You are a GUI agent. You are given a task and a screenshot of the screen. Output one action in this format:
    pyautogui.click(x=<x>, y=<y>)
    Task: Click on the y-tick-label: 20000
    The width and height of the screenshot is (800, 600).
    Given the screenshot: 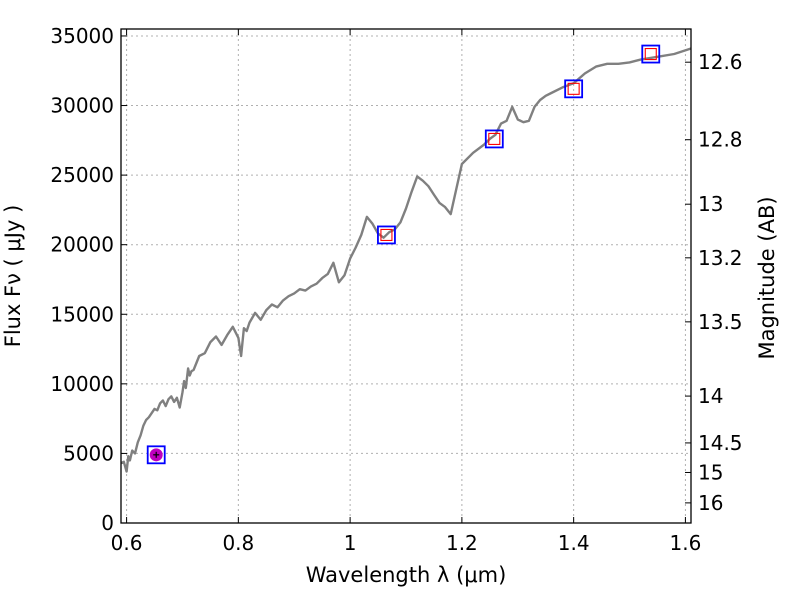 What is the action you would take?
    pyautogui.click(x=82, y=245)
    